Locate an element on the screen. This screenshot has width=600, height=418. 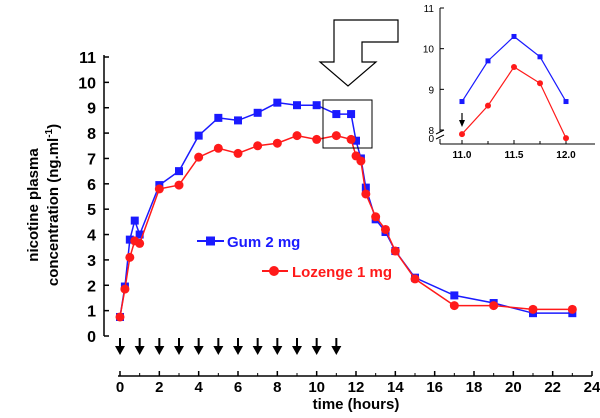
y-tick-label: 10 is located at coordinates (87, 83).